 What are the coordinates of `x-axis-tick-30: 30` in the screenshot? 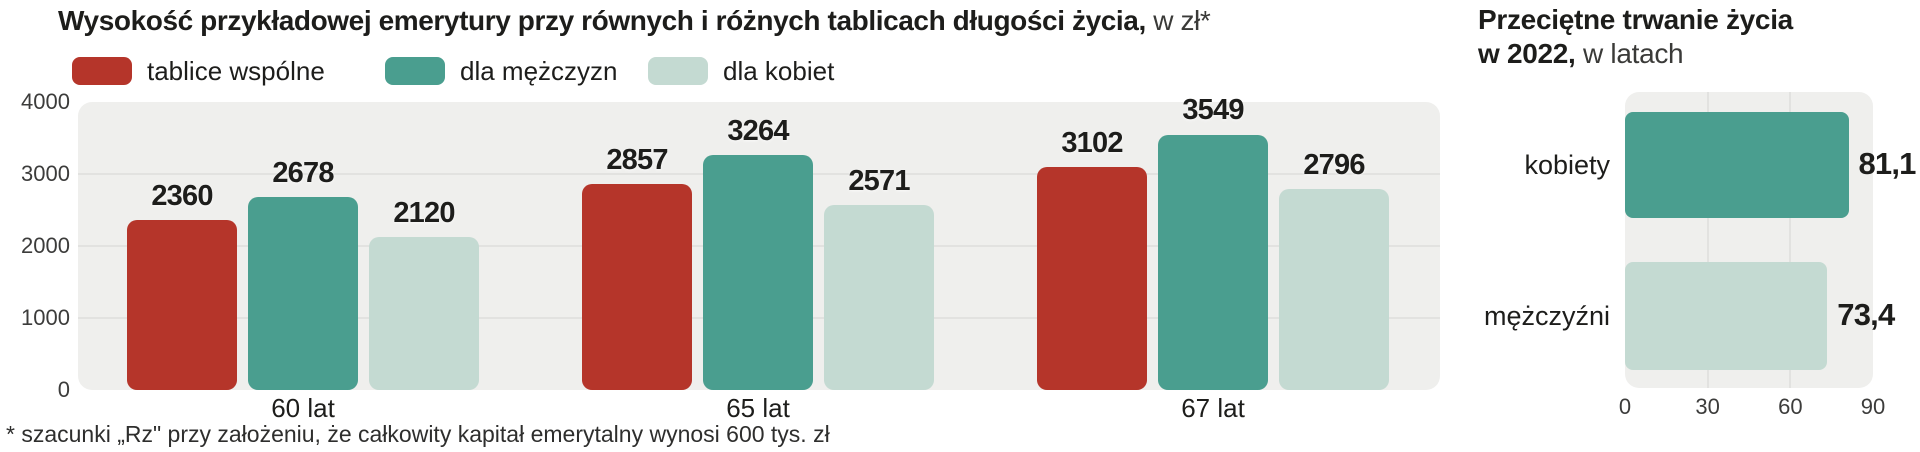 It's located at (1707, 406).